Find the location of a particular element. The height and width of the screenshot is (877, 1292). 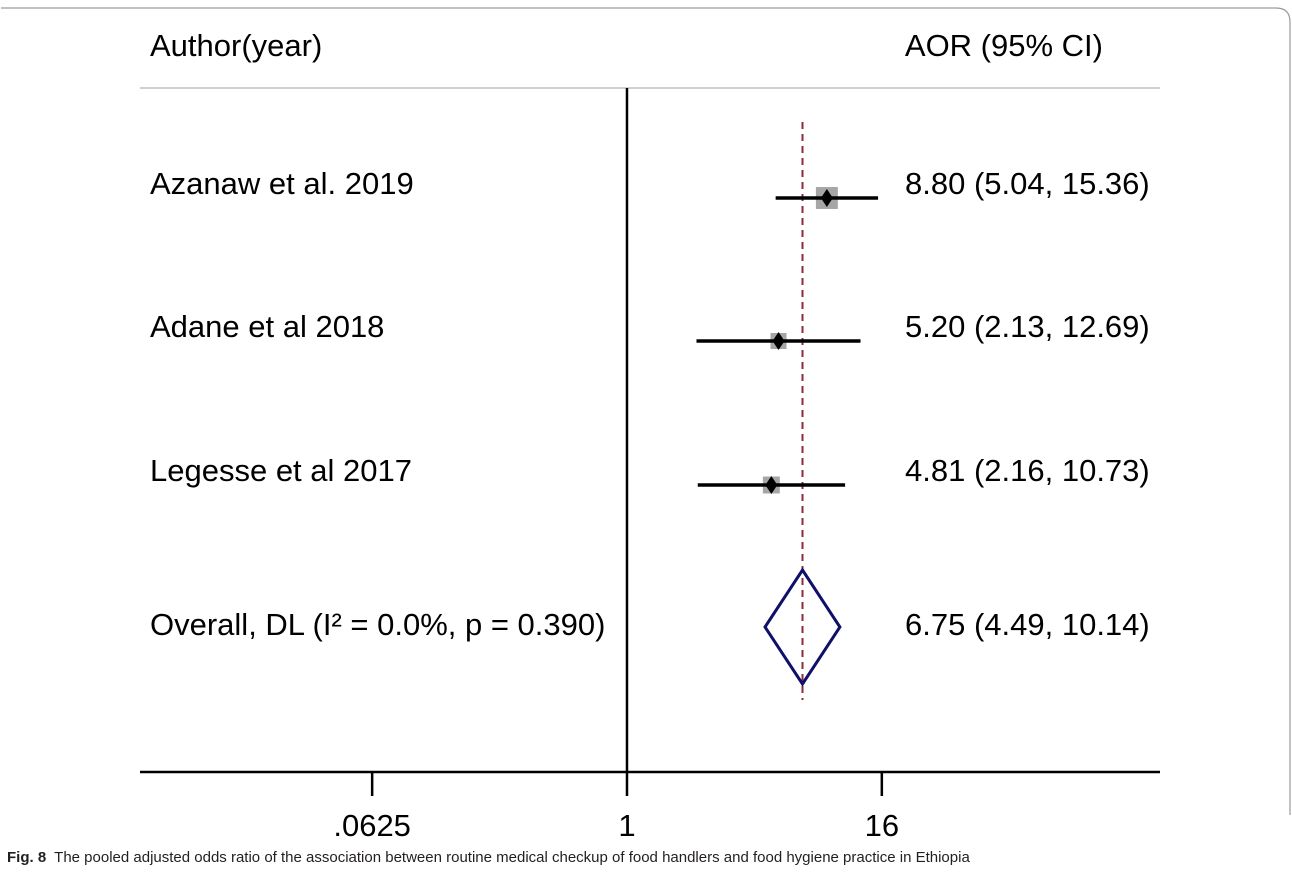

overall-label: Overall, DL (I² = 0.0%, p = 0.390) is located at coordinates (377, 624).